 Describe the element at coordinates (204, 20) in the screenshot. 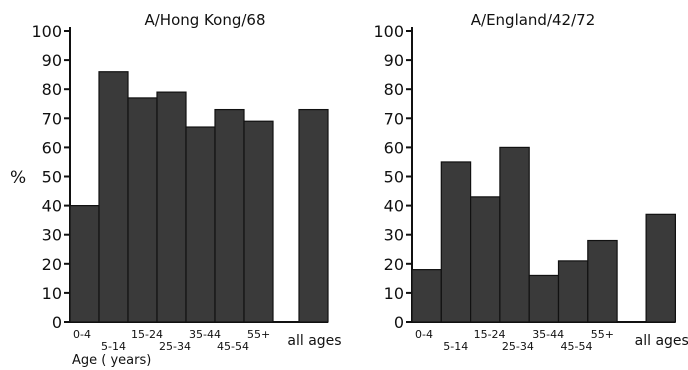

I see `chart-title: A/Hong Kong/68` at that location.